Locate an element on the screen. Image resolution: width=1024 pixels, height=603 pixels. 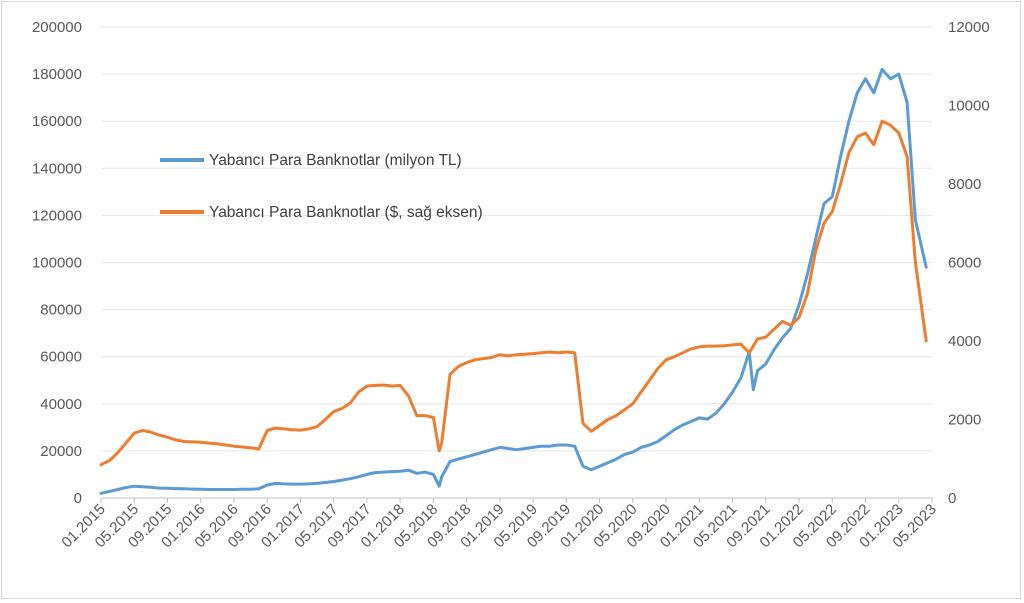
right-axis-ticks: 0 2000 4000 6000 8000 10000 12000 is located at coordinates (969, 263).